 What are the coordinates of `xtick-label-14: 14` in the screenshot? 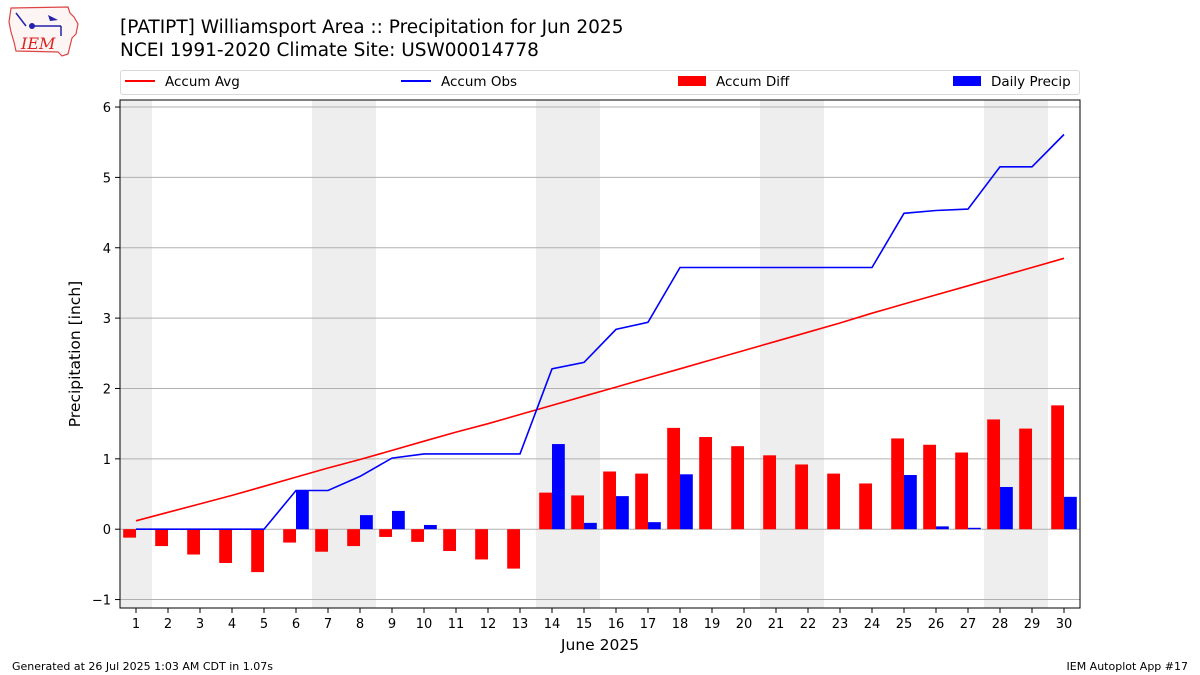 It's located at (552, 624).